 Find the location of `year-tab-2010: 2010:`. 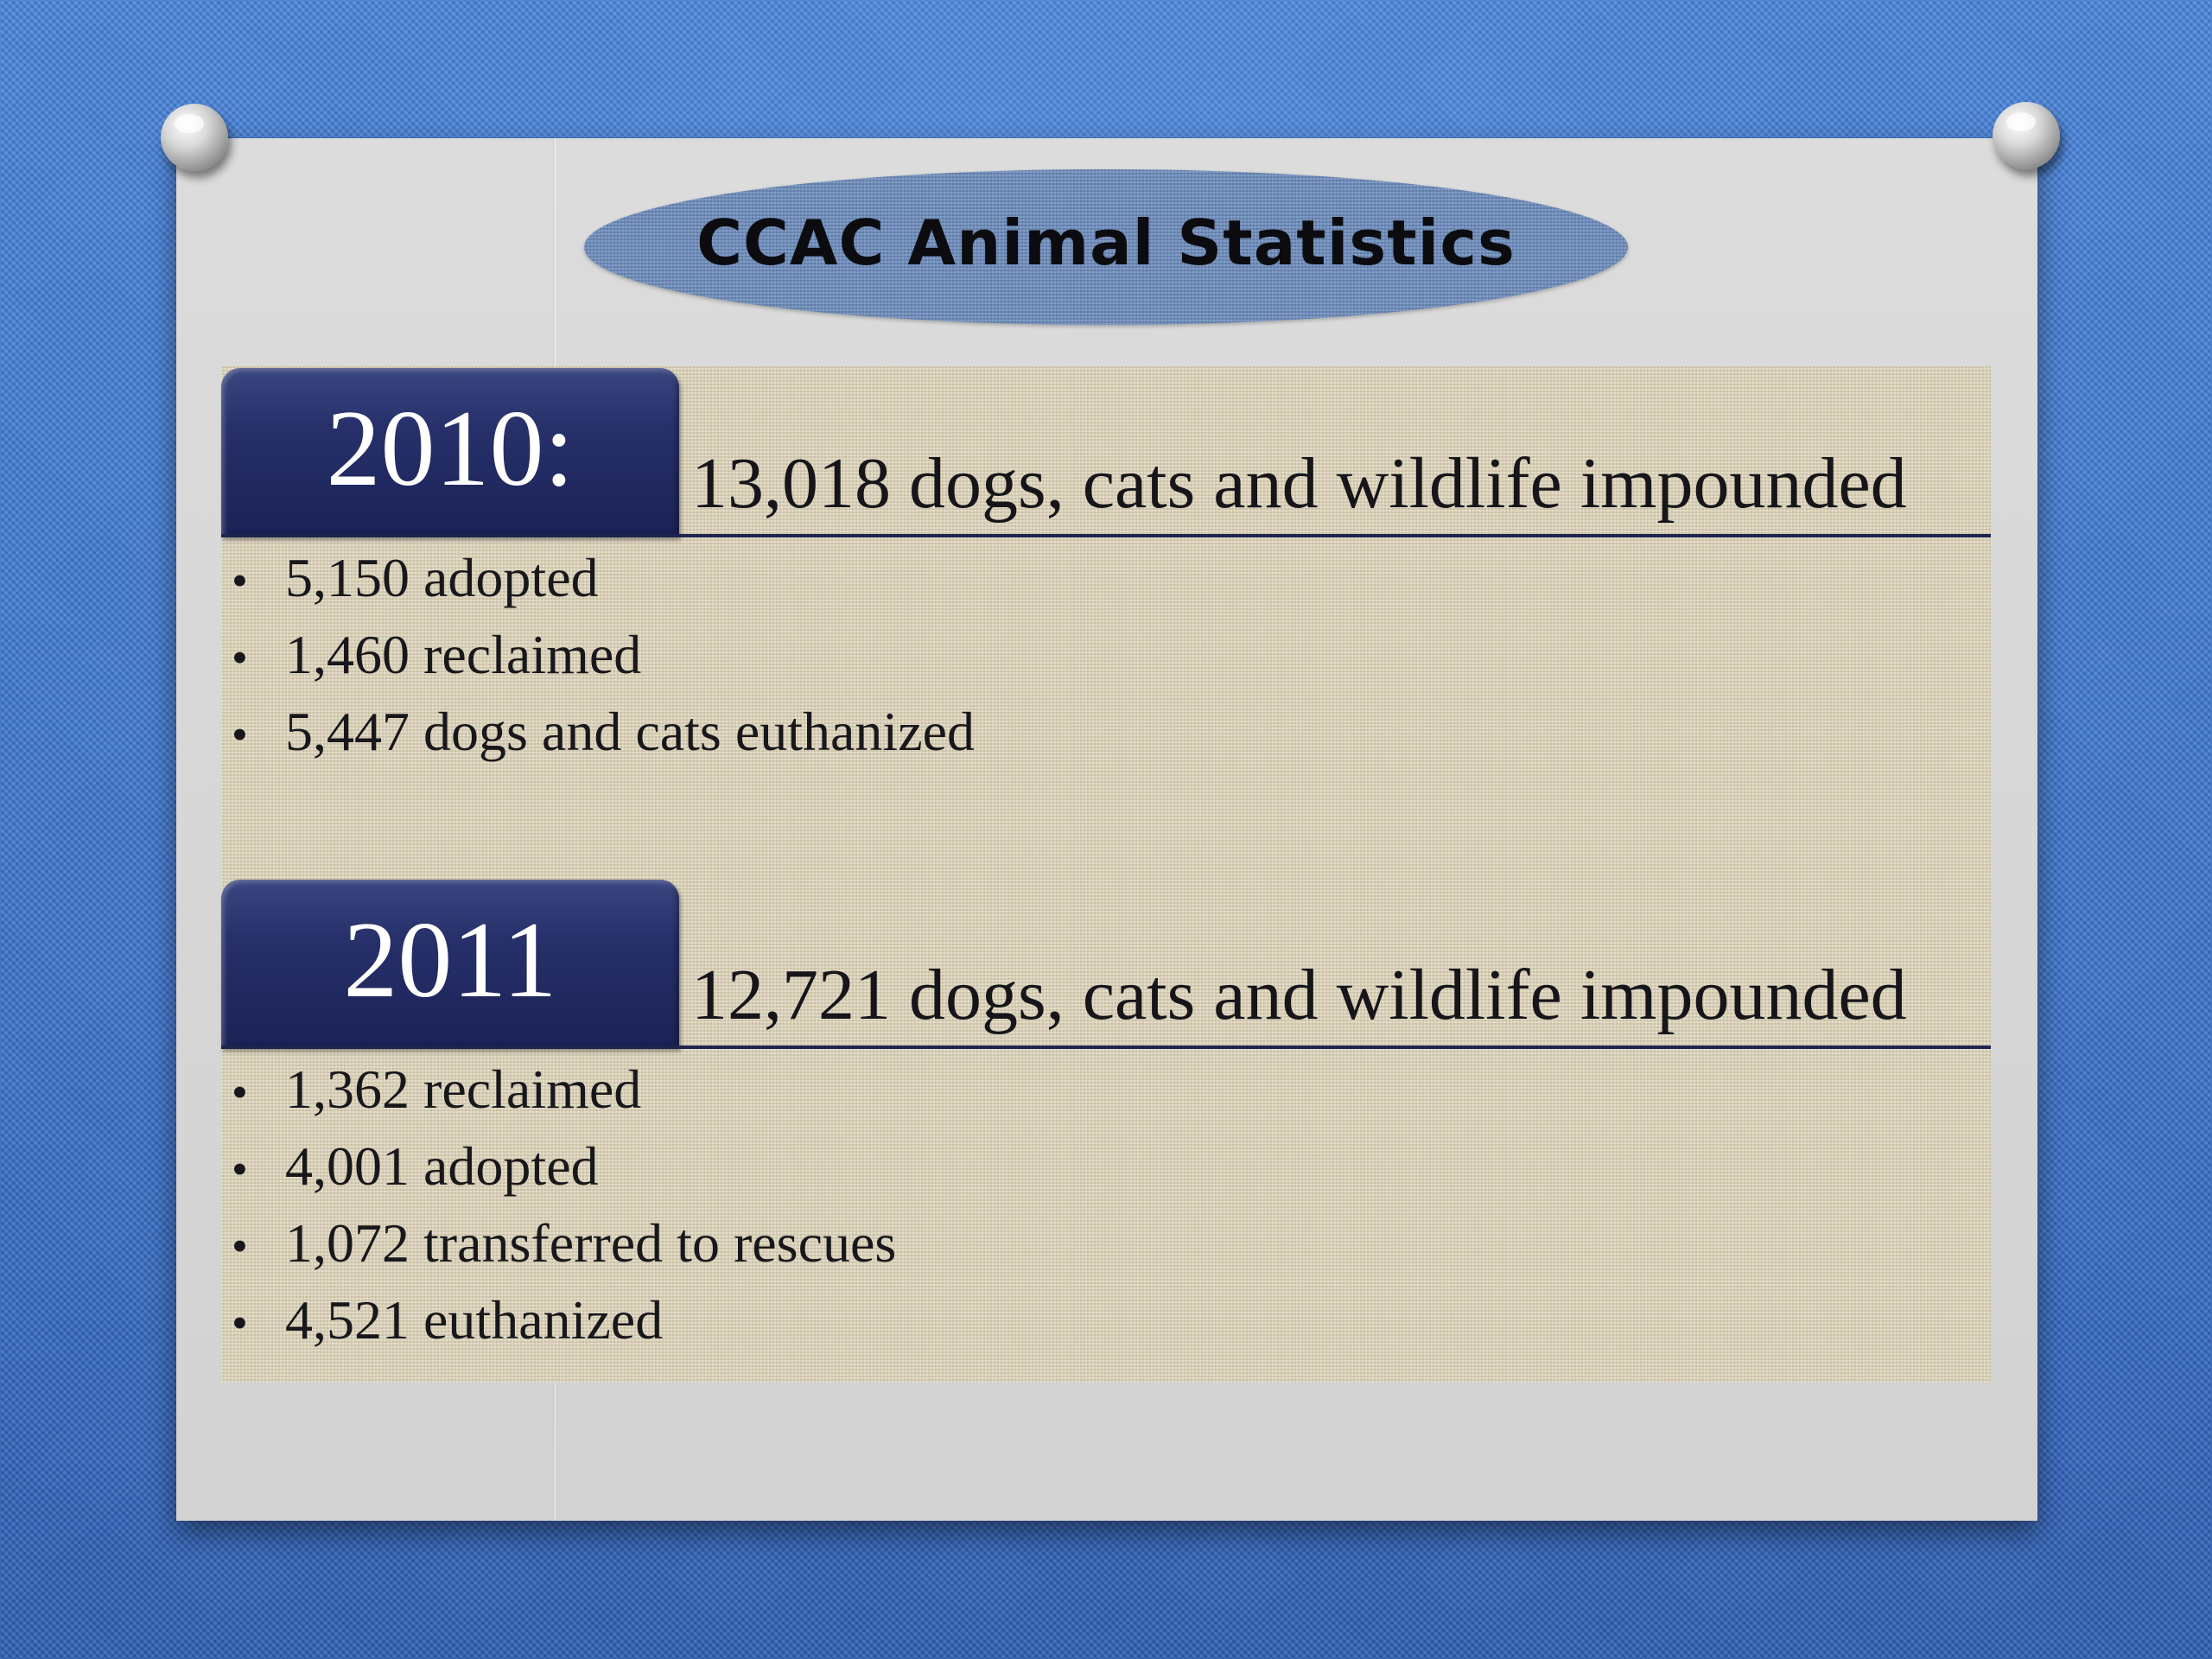

year-tab-2010: 2010: is located at coordinates (450, 452).